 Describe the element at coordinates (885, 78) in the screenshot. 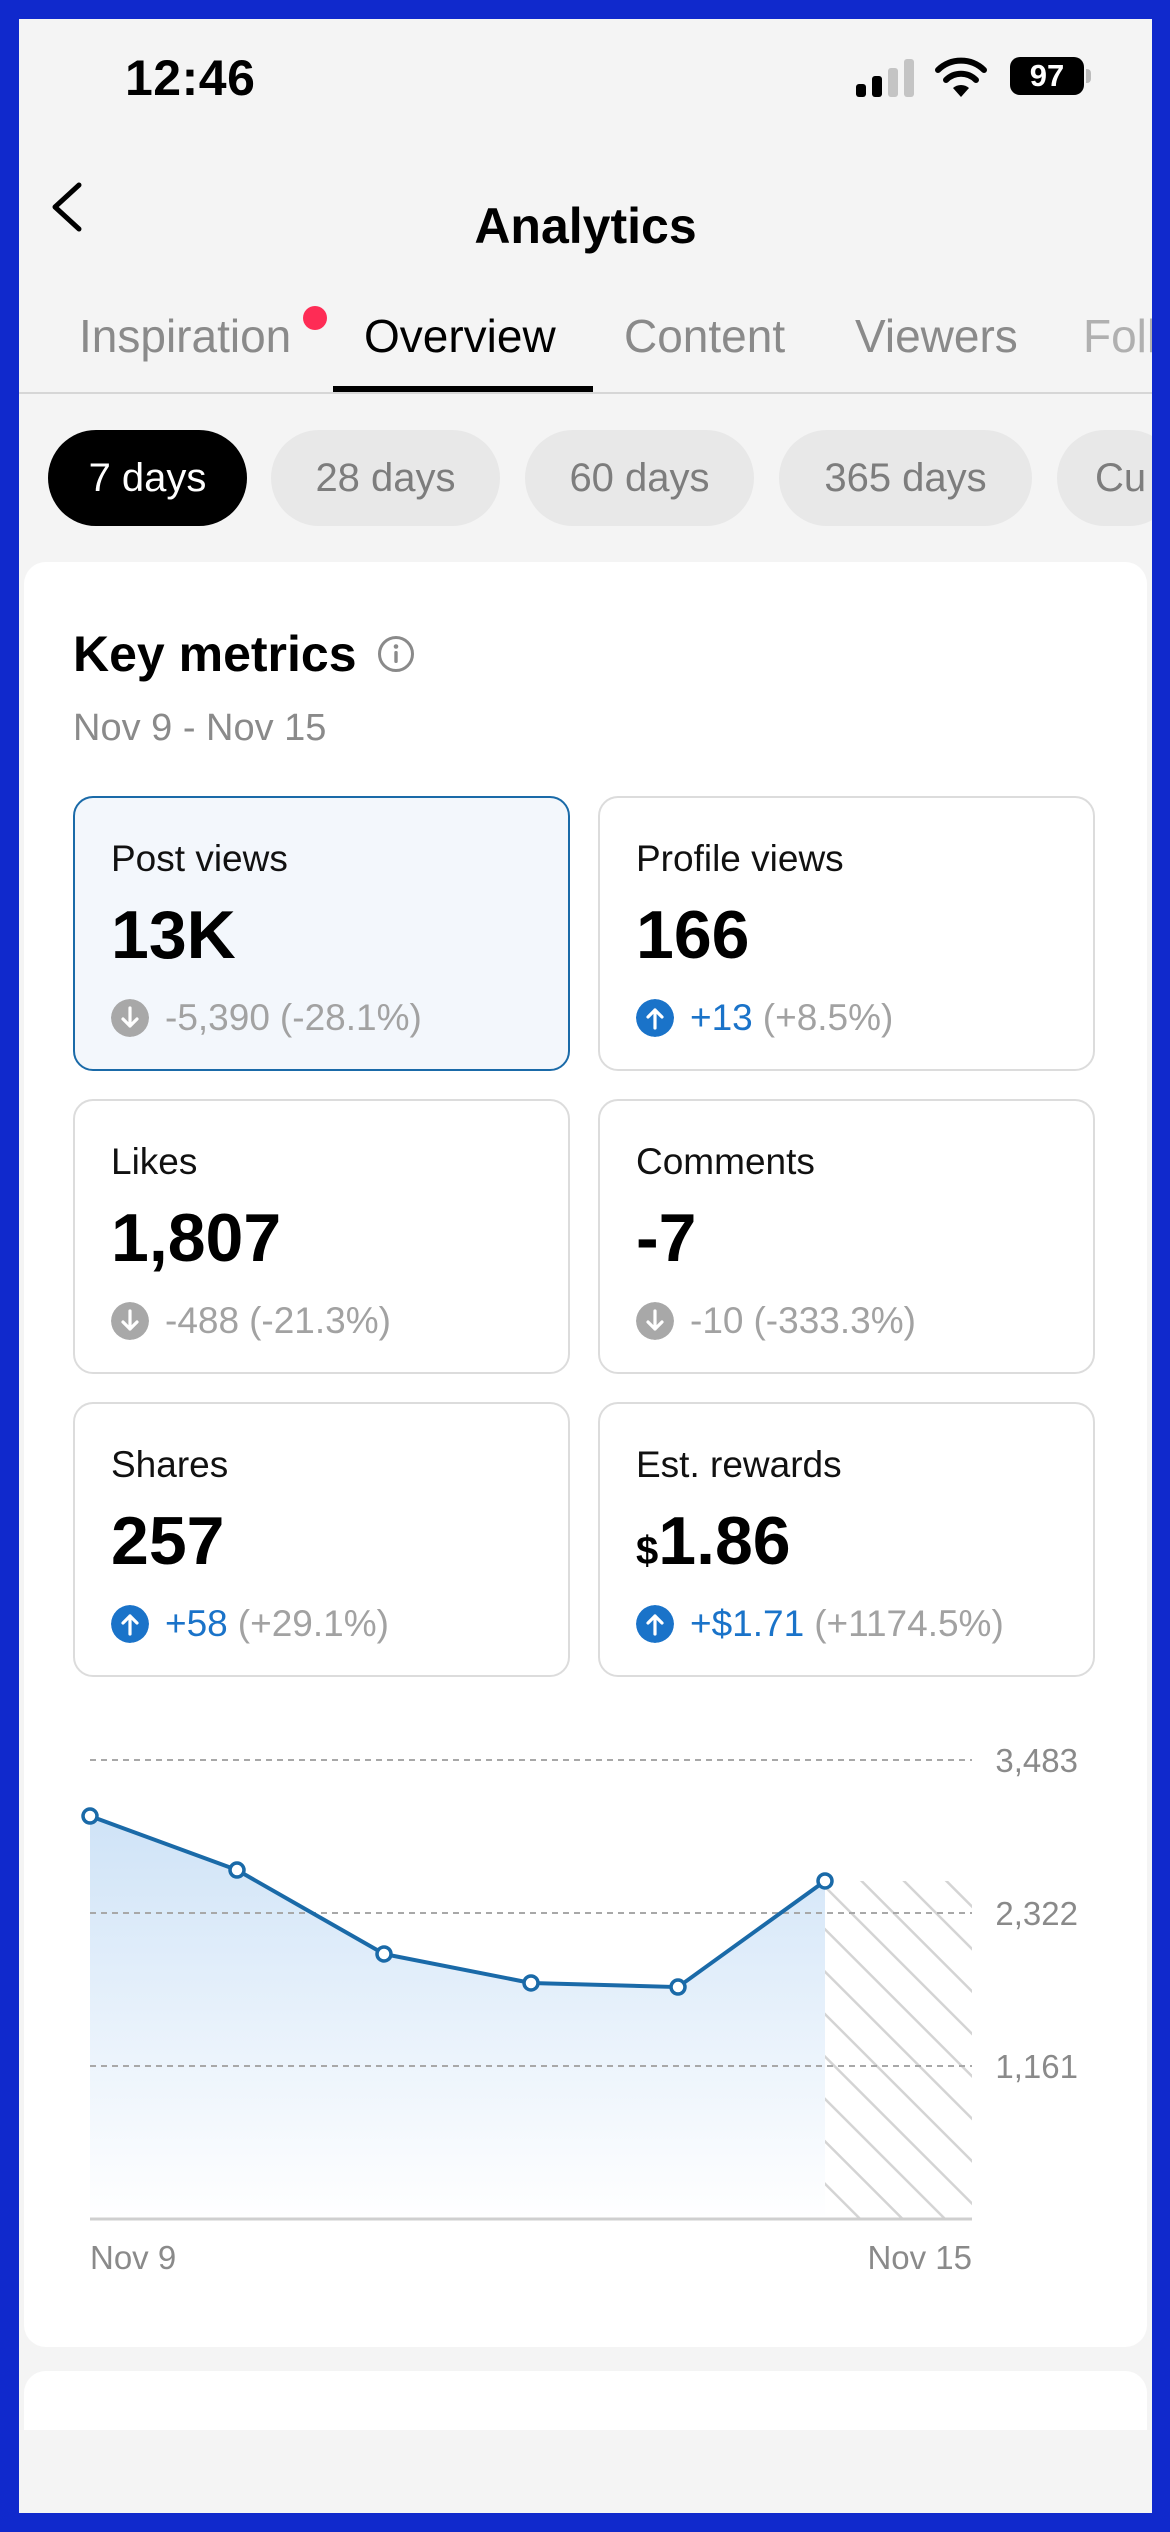

I see `signal-icon` at that location.